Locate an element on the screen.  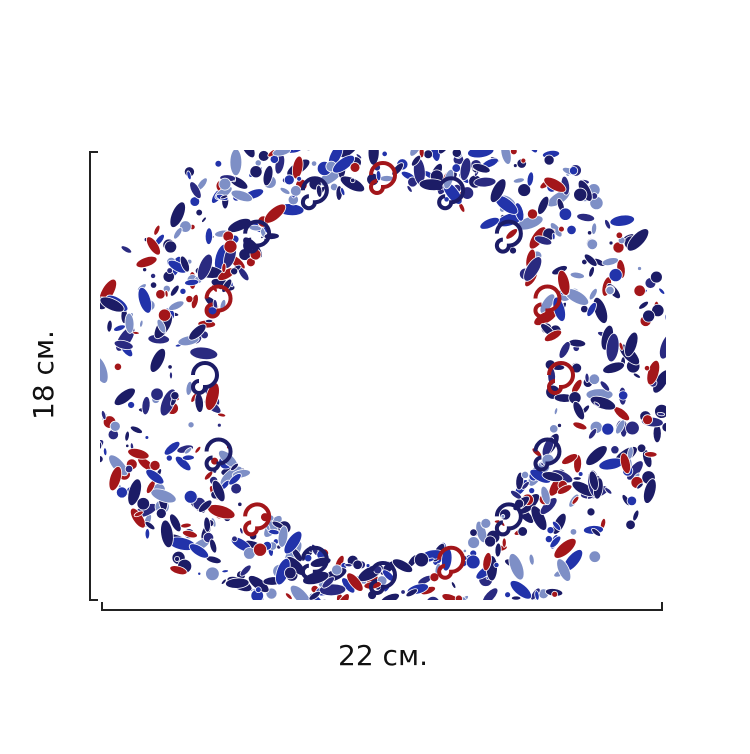
ornament-scroll is located at coordinates (383, 578).